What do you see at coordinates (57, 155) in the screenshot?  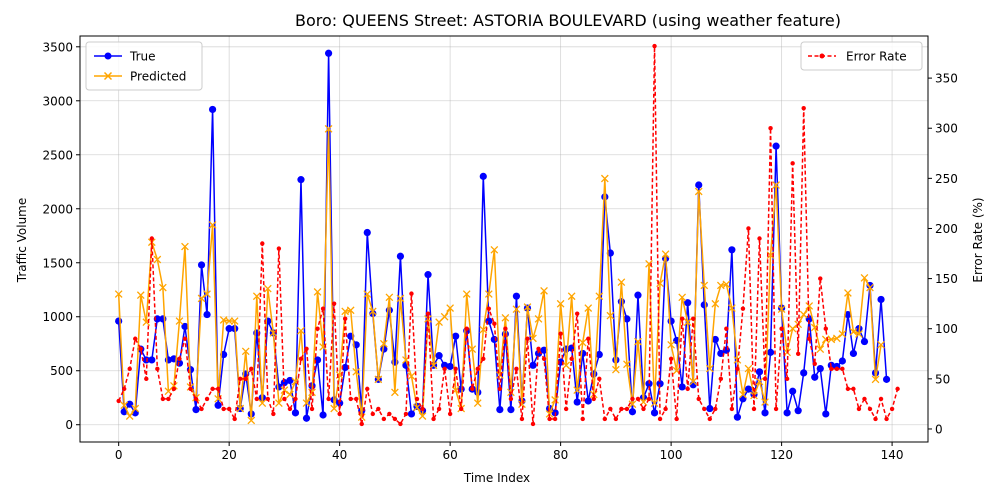 I see `y-tick-label: 2500` at bounding box center [57, 155].